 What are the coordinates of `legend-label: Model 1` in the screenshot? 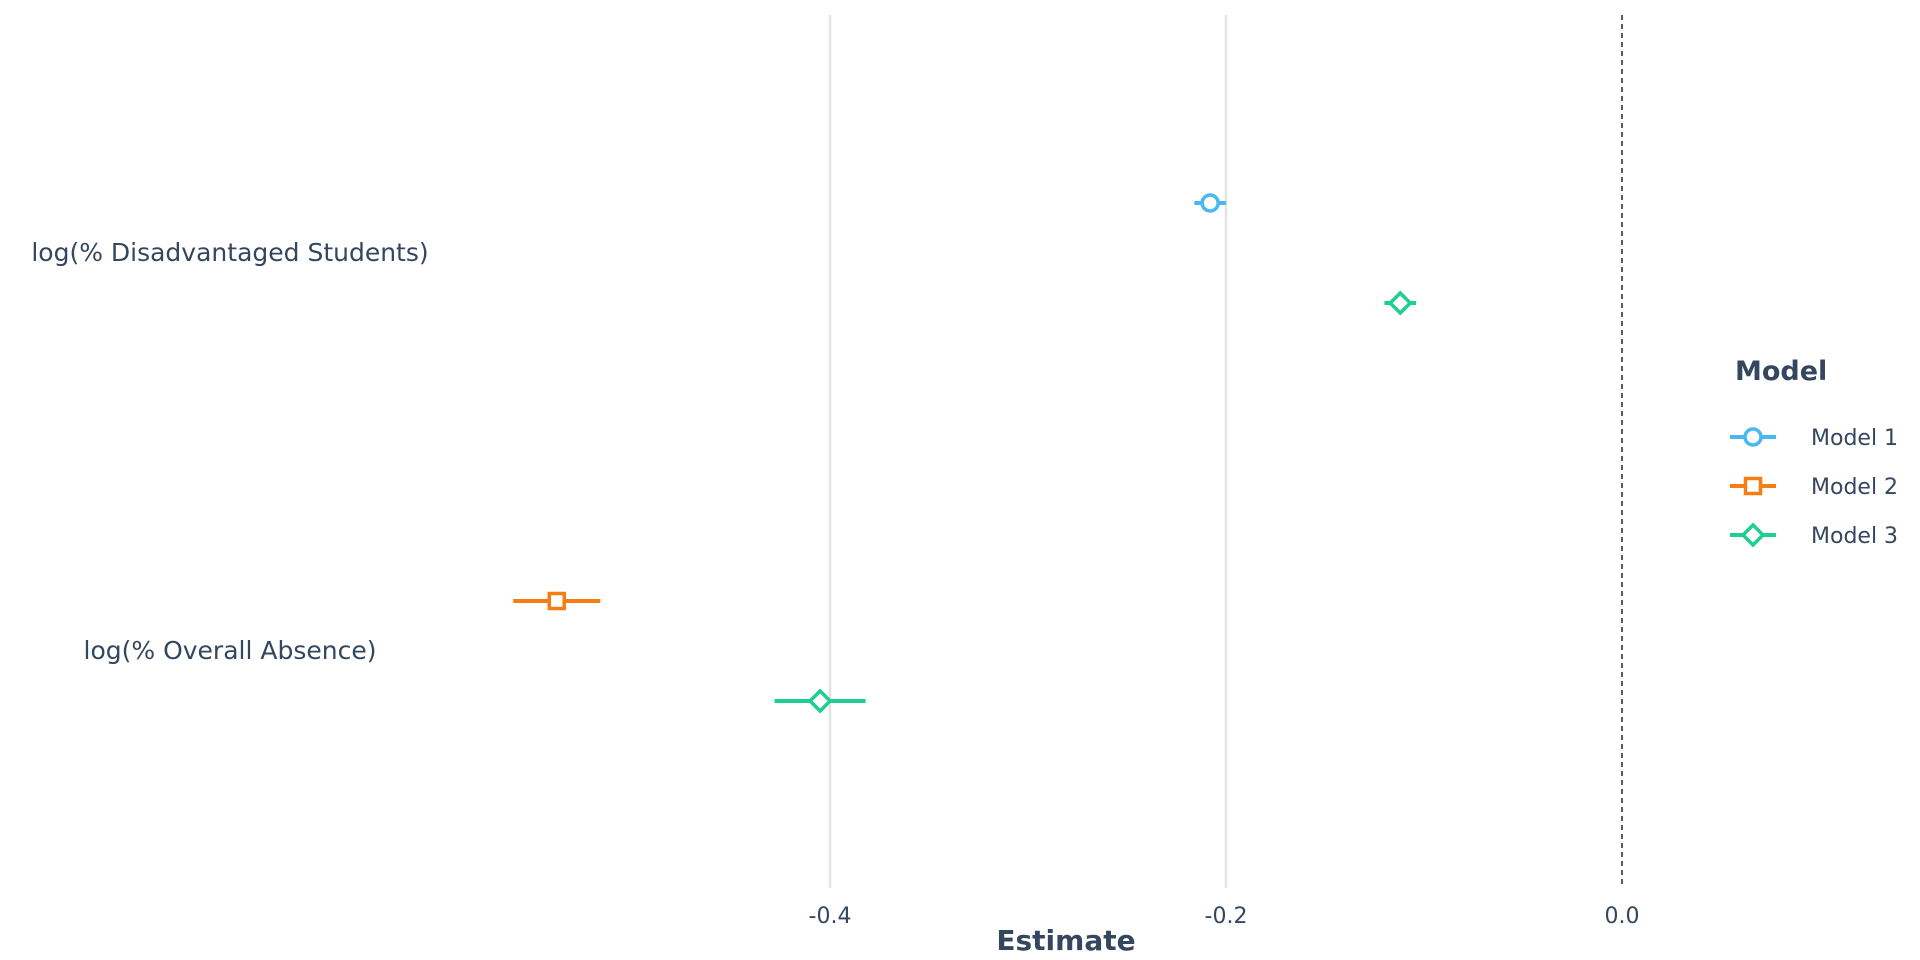 It's located at (1854, 438).